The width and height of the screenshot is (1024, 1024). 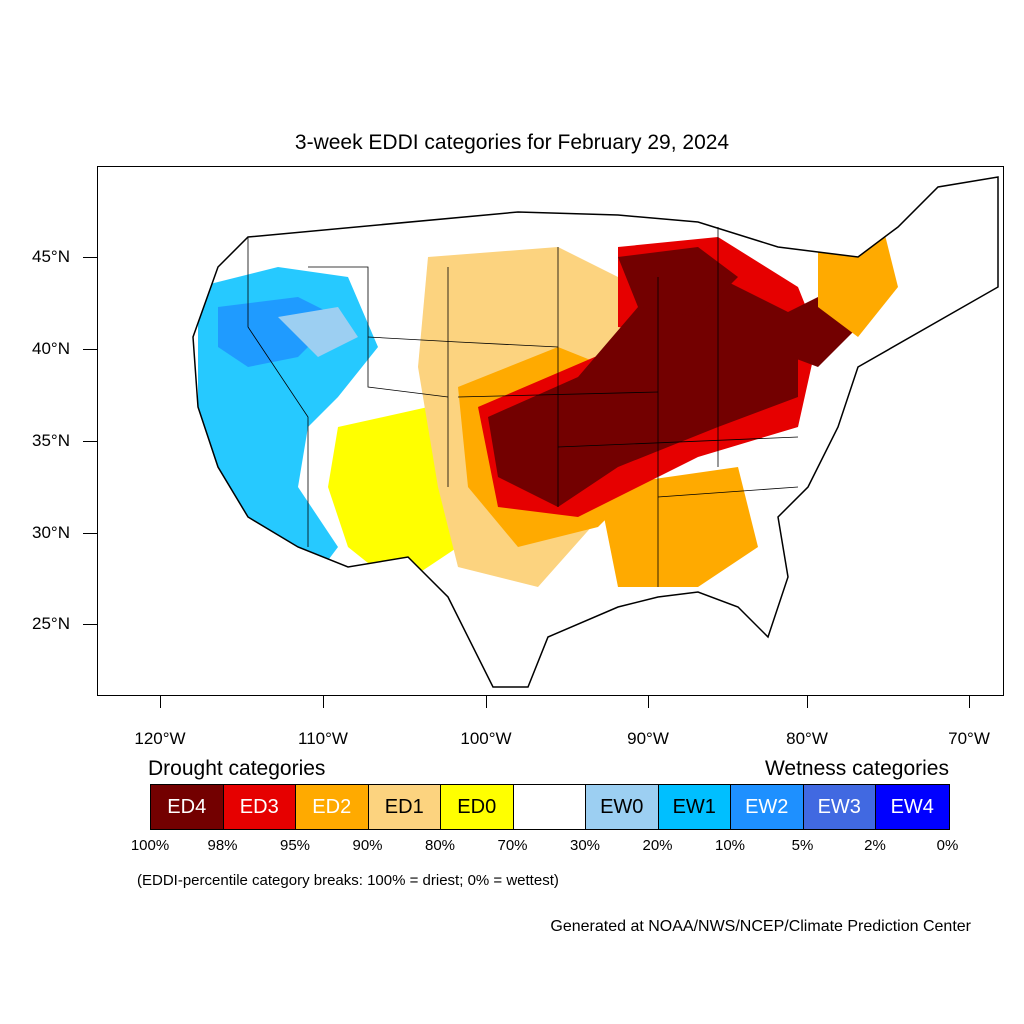 What do you see at coordinates (222, 845) in the screenshot?
I see `legend-break-label: 98%` at bounding box center [222, 845].